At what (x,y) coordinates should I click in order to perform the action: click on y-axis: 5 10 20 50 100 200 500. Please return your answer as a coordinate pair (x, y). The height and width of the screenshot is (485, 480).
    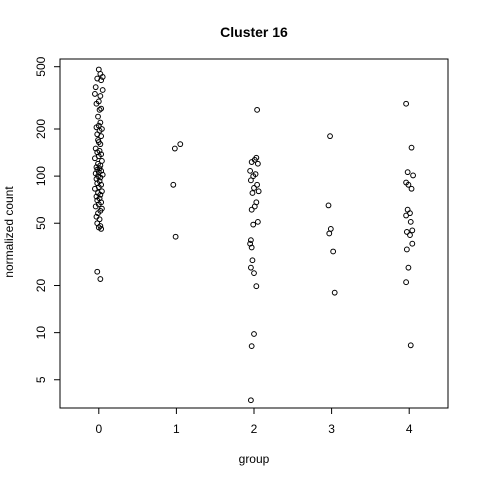
    Looking at the image, I should click on (47, 219).